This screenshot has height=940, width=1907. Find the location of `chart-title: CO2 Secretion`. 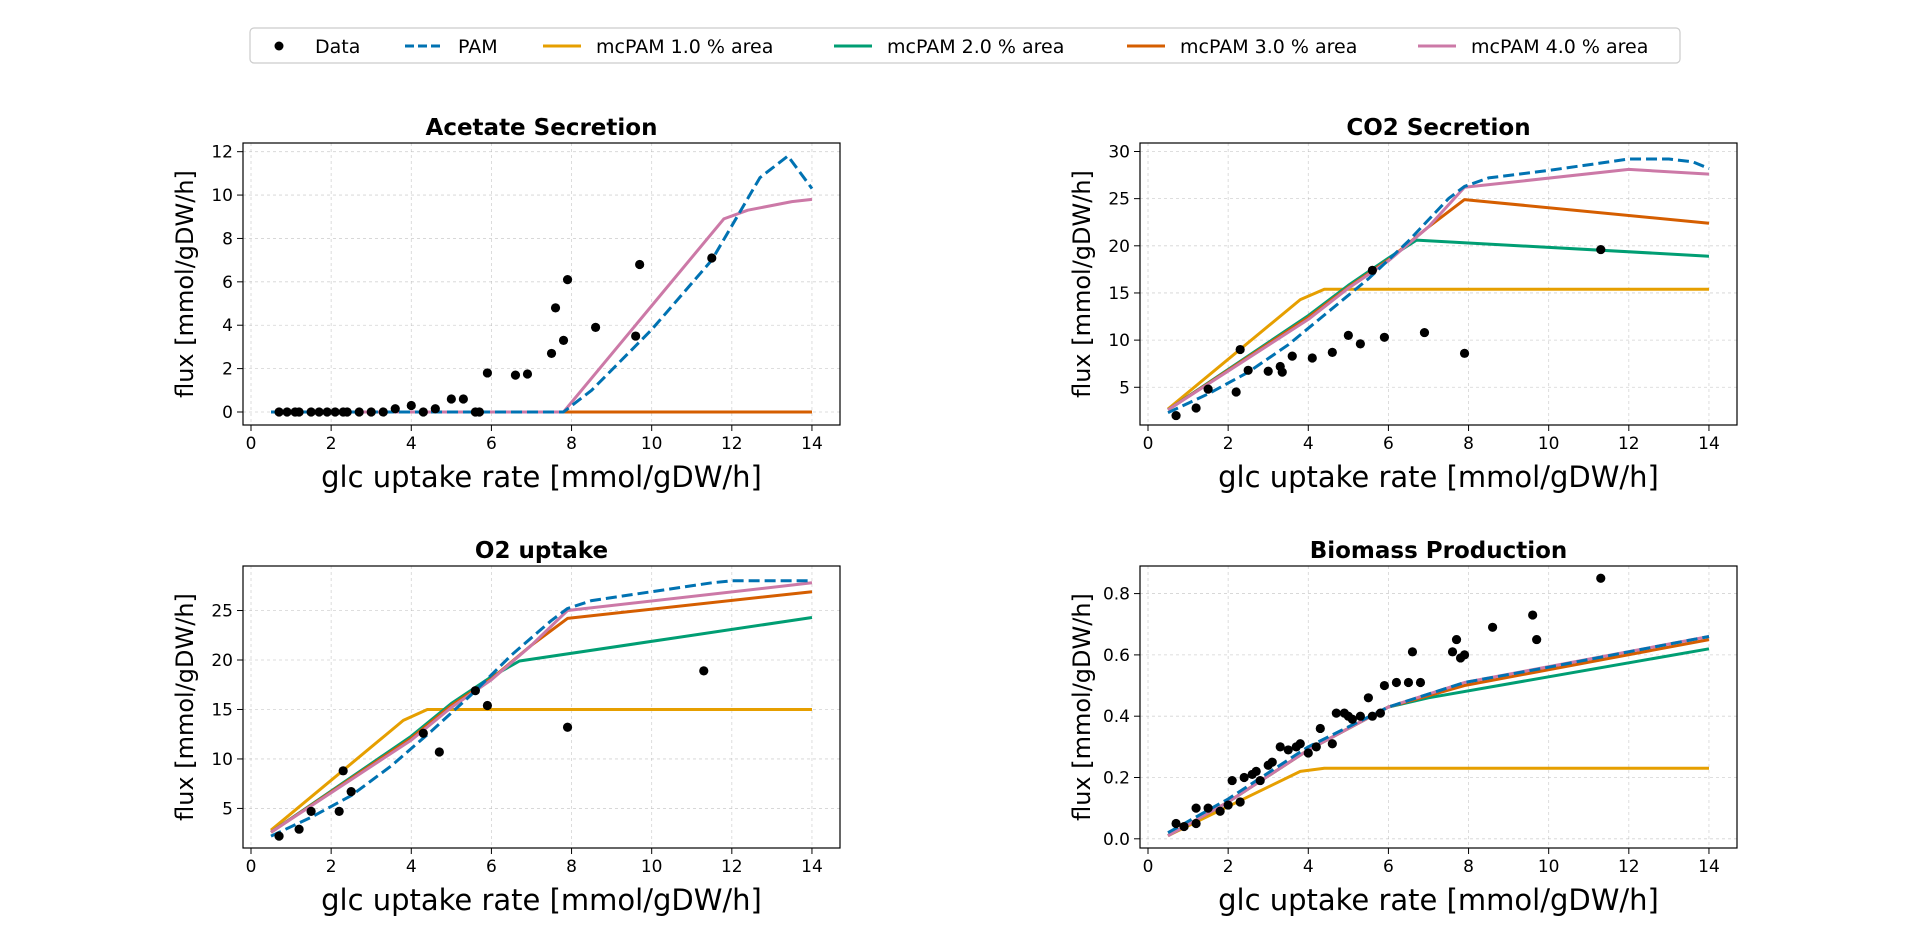

chart-title: CO2 Secretion is located at coordinates (1438, 128).